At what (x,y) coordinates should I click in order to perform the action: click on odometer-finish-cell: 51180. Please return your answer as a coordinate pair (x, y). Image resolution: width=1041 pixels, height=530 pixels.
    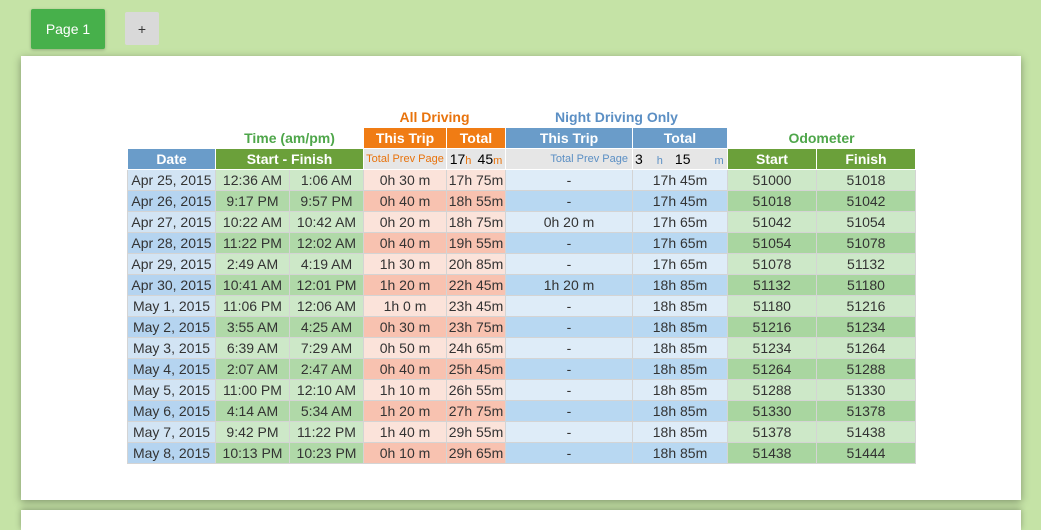
    Looking at the image, I should click on (866, 285).